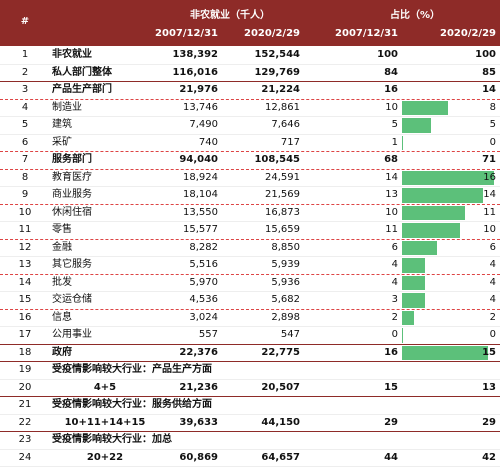 The height and width of the screenshot is (471, 500). What do you see at coordinates (208, 142) in the screenshot?
I see `cell-2007: 740` at bounding box center [208, 142].